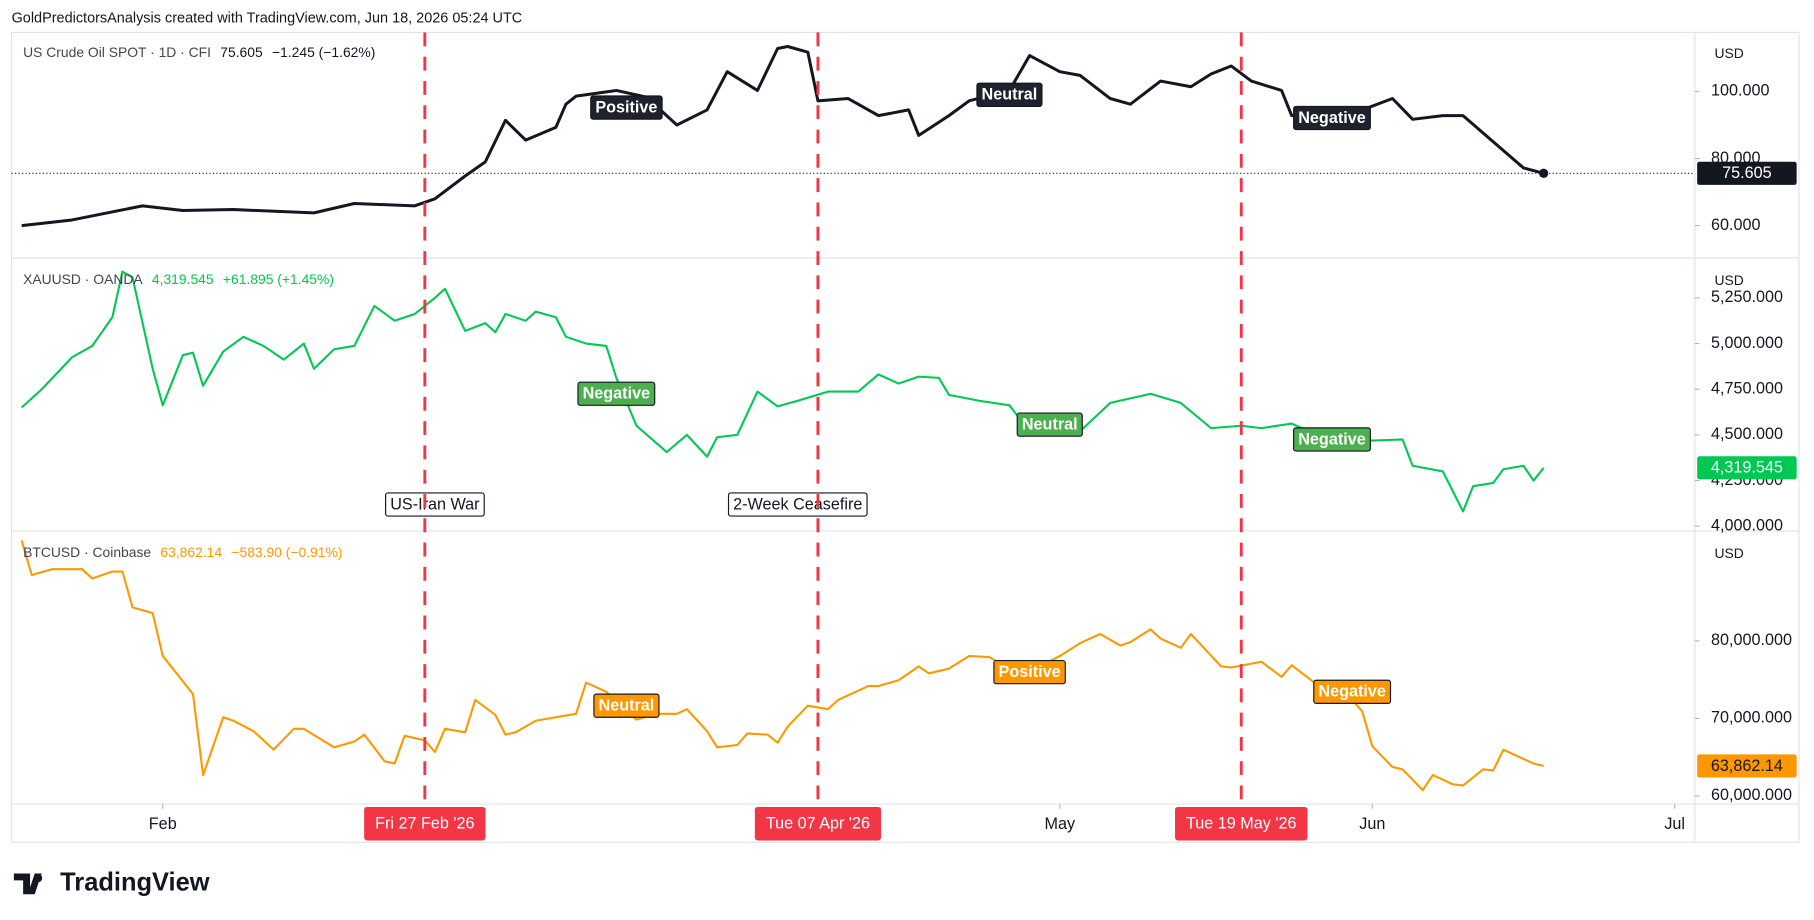 The width and height of the screenshot is (1814, 920). I want to click on y-tick-label: 4,000.000, so click(1747, 526).